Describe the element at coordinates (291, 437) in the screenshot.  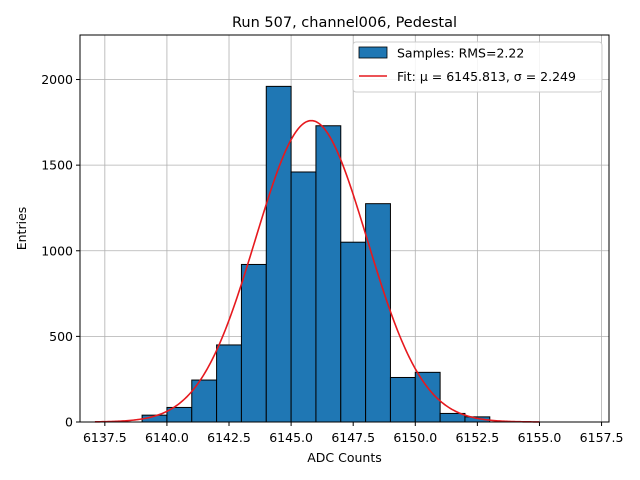
I see `x-tick-label: 6145.0` at that location.